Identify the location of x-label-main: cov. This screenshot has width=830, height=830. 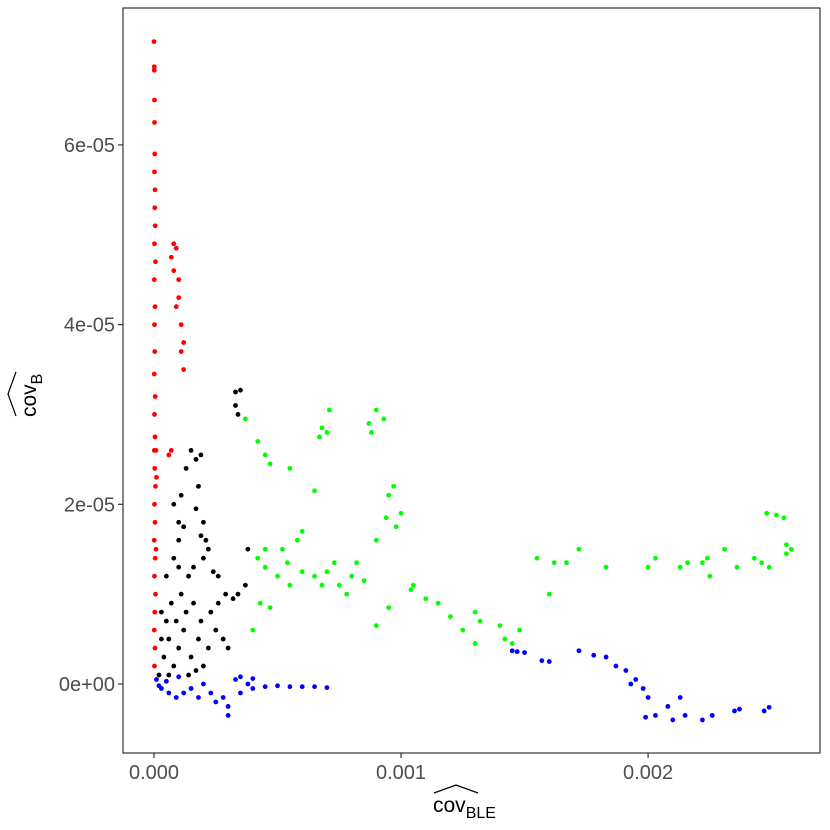
(449, 805).